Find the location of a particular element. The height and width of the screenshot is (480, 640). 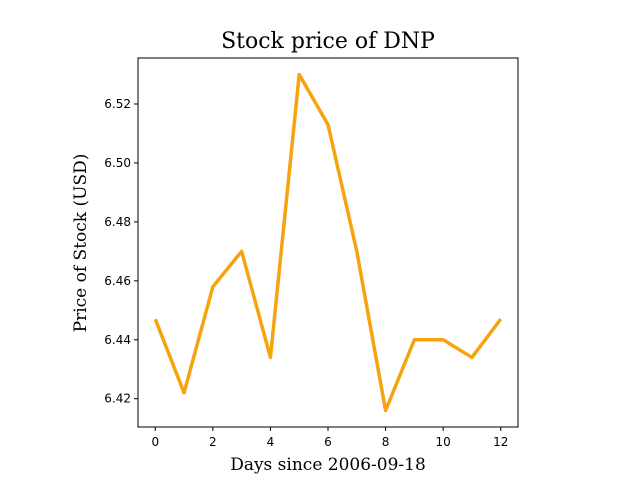

y-tick-label: 6.52 is located at coordinates (117, 104).